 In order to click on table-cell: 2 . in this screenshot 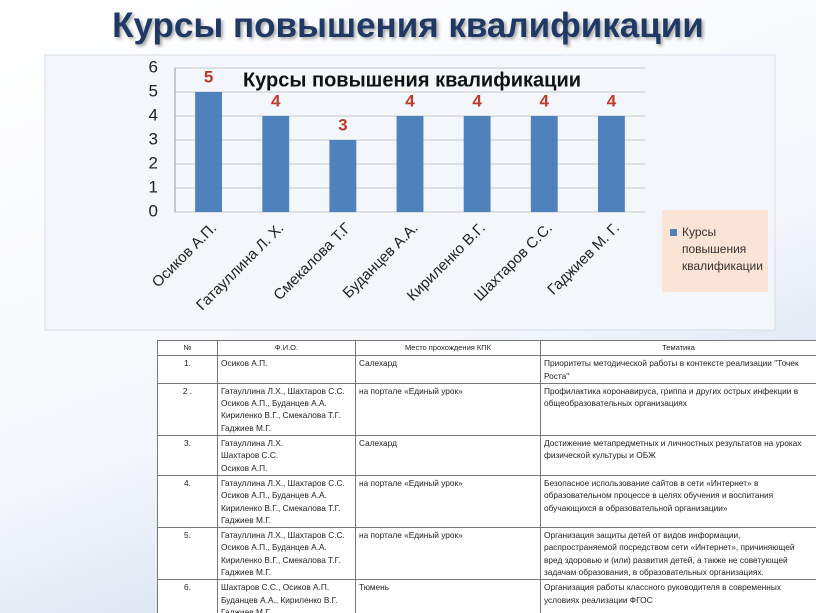, I will do `click(187, 409)`.